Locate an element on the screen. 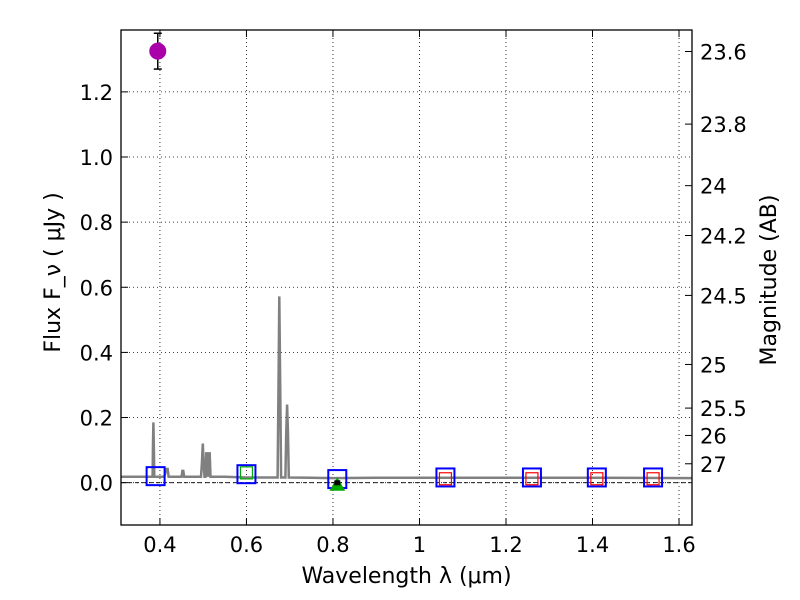  x-axis-title: Wavelength λ (μm) is located at coordinates (406, 576).